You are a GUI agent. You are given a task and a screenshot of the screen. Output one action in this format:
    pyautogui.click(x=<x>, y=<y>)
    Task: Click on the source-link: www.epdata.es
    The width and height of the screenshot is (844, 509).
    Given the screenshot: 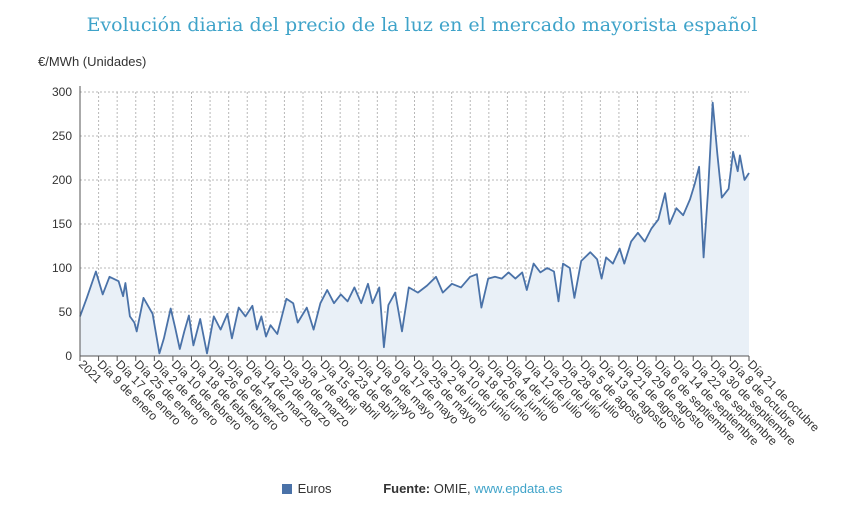 What is the action you would take?
    pyautogui.click(x=518, y=488)
    